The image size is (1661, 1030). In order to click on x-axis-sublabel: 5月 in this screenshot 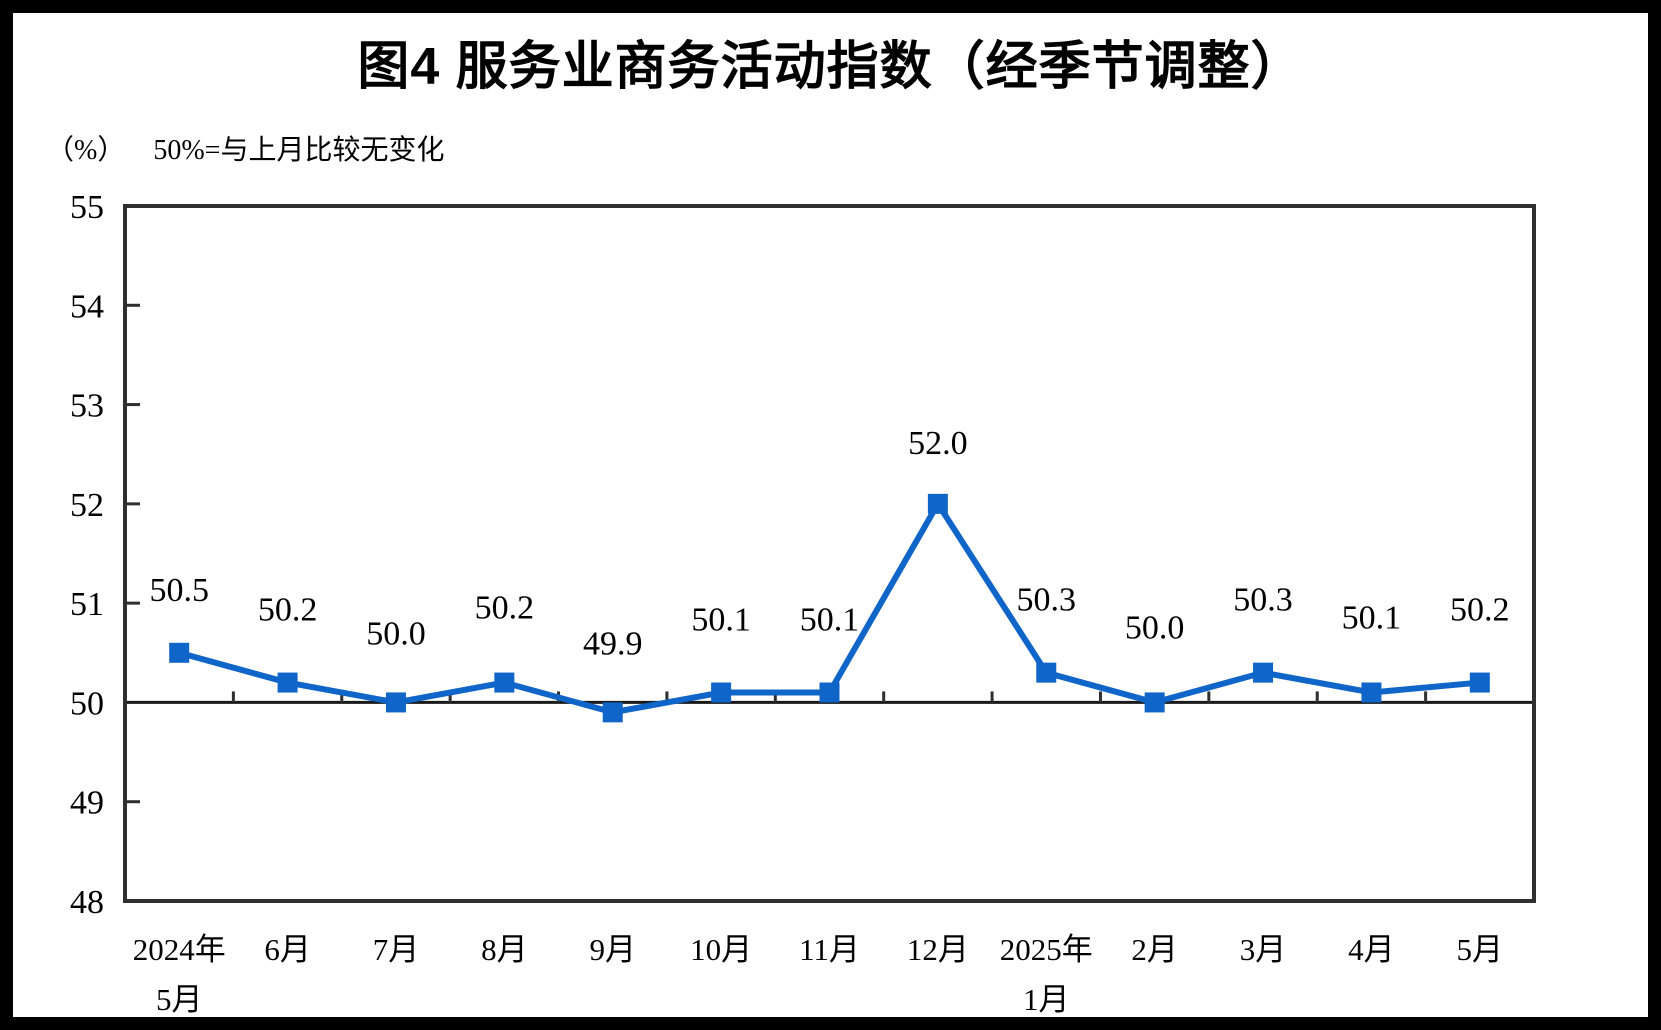, I will do `click(179, 999)`.